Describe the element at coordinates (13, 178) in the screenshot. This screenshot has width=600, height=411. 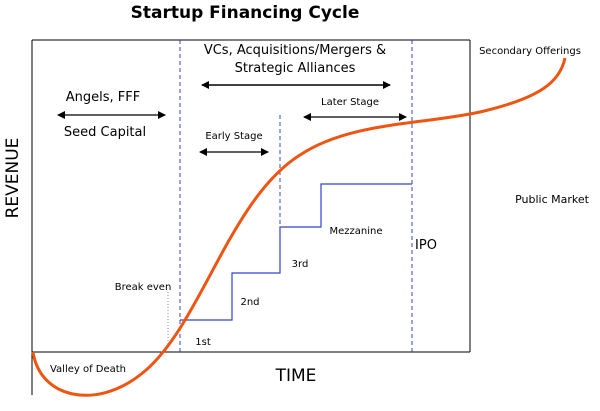
I see `y-axis-label: REVENUE` at that location.